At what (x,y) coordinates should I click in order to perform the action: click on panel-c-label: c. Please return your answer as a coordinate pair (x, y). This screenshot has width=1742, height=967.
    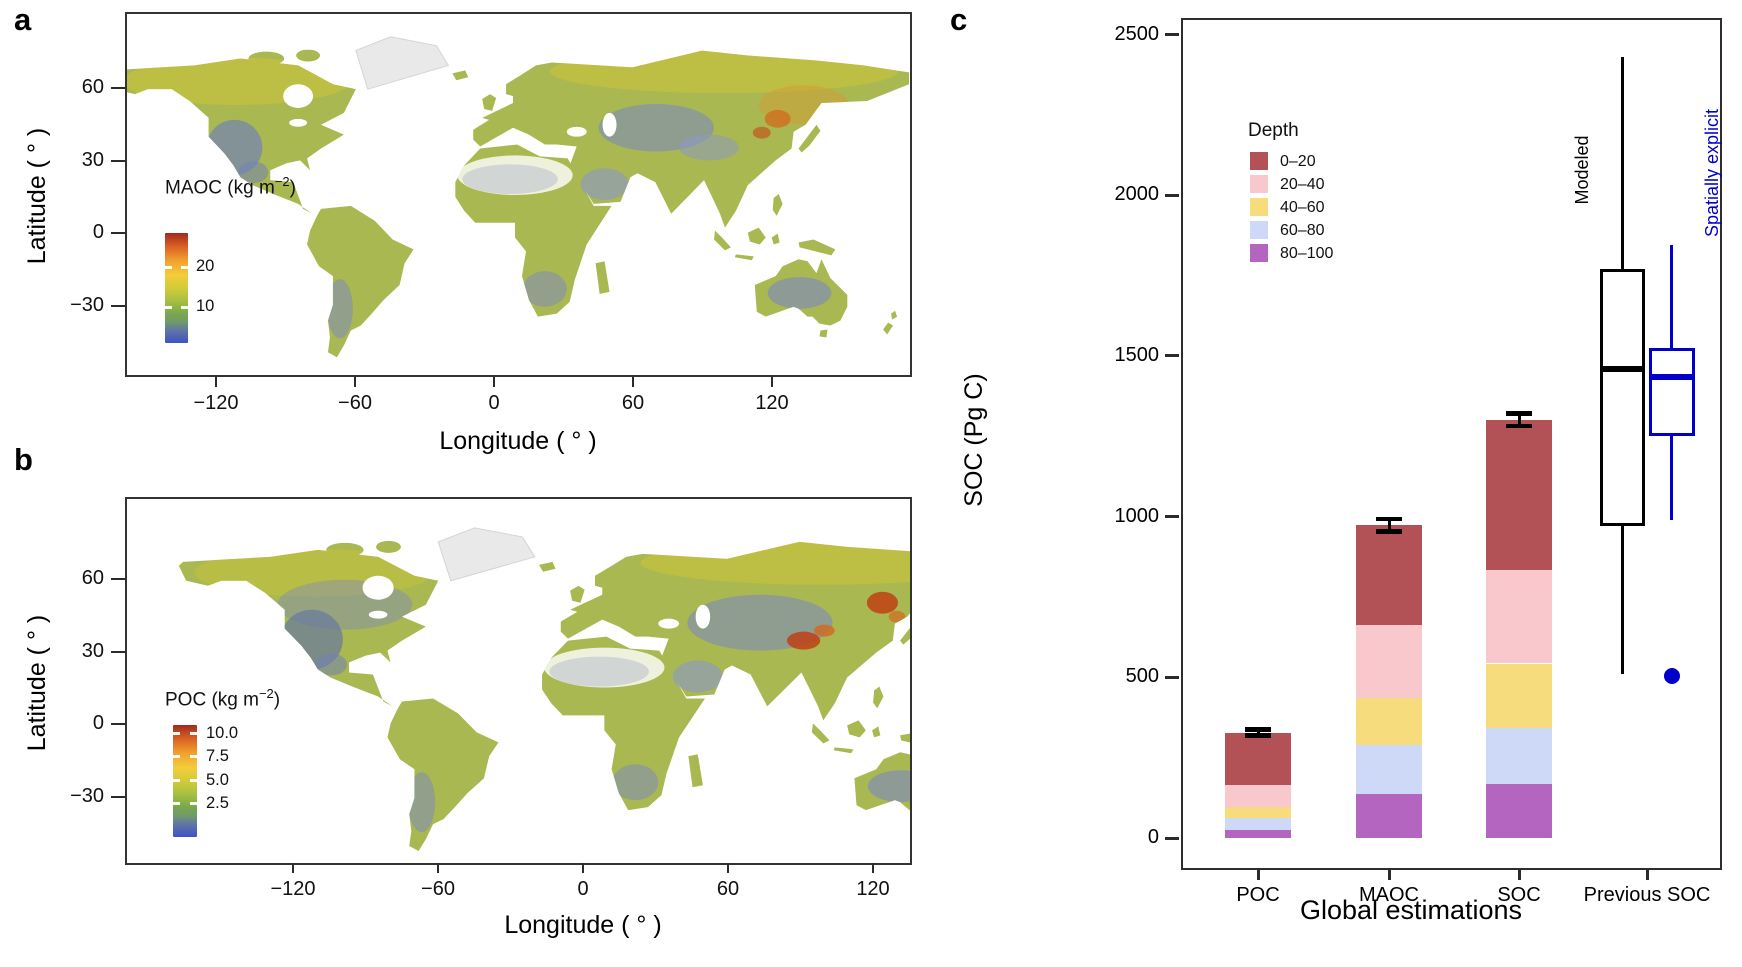
    Looking at the image, I should click on (959, 19).